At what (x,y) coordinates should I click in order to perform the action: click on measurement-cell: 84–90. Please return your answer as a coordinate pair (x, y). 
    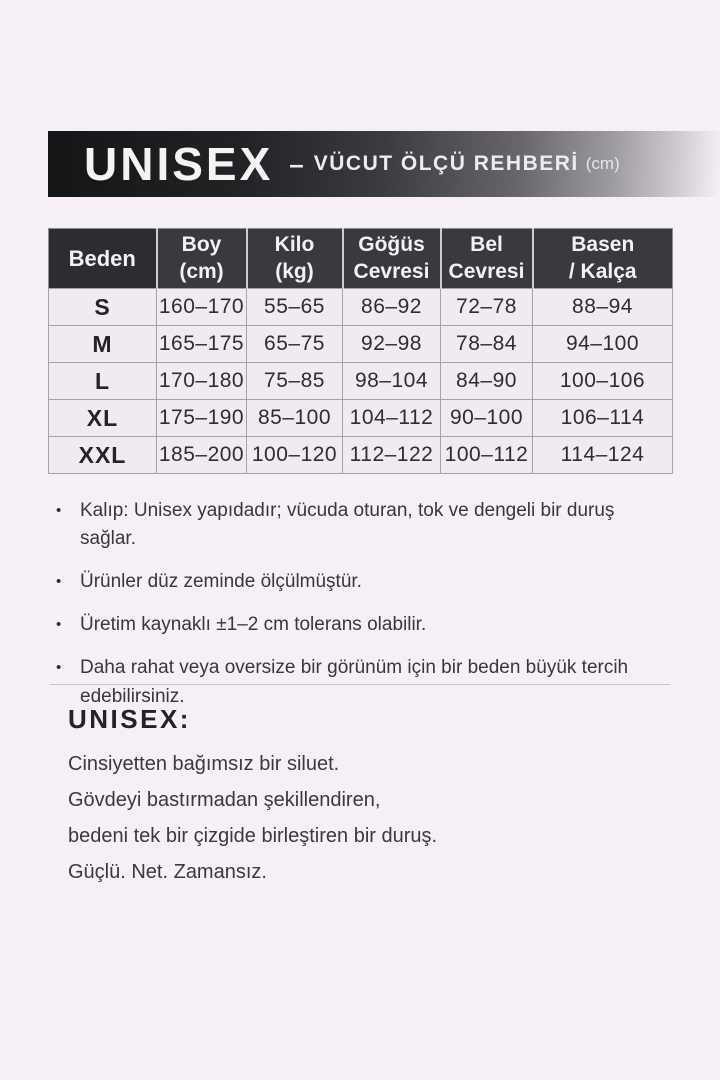
    Looking at the image, I should click on (486, 381).